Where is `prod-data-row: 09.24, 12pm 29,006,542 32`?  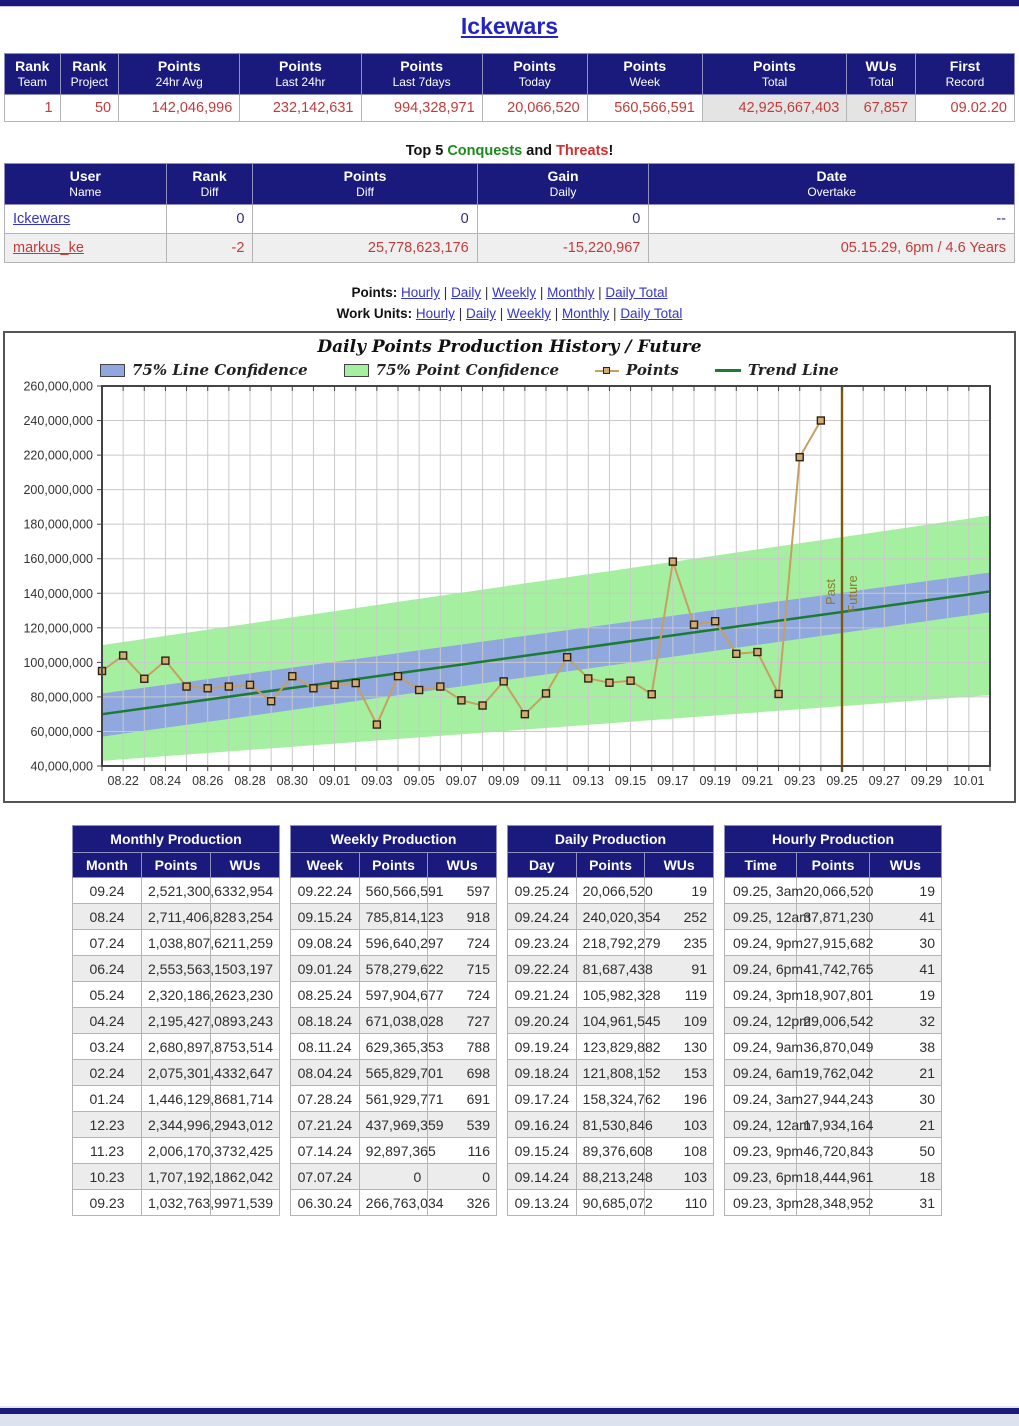 prod-data-row: 09.24, 12pm 29,006,542 32 is located at coordinates (833, 1020).